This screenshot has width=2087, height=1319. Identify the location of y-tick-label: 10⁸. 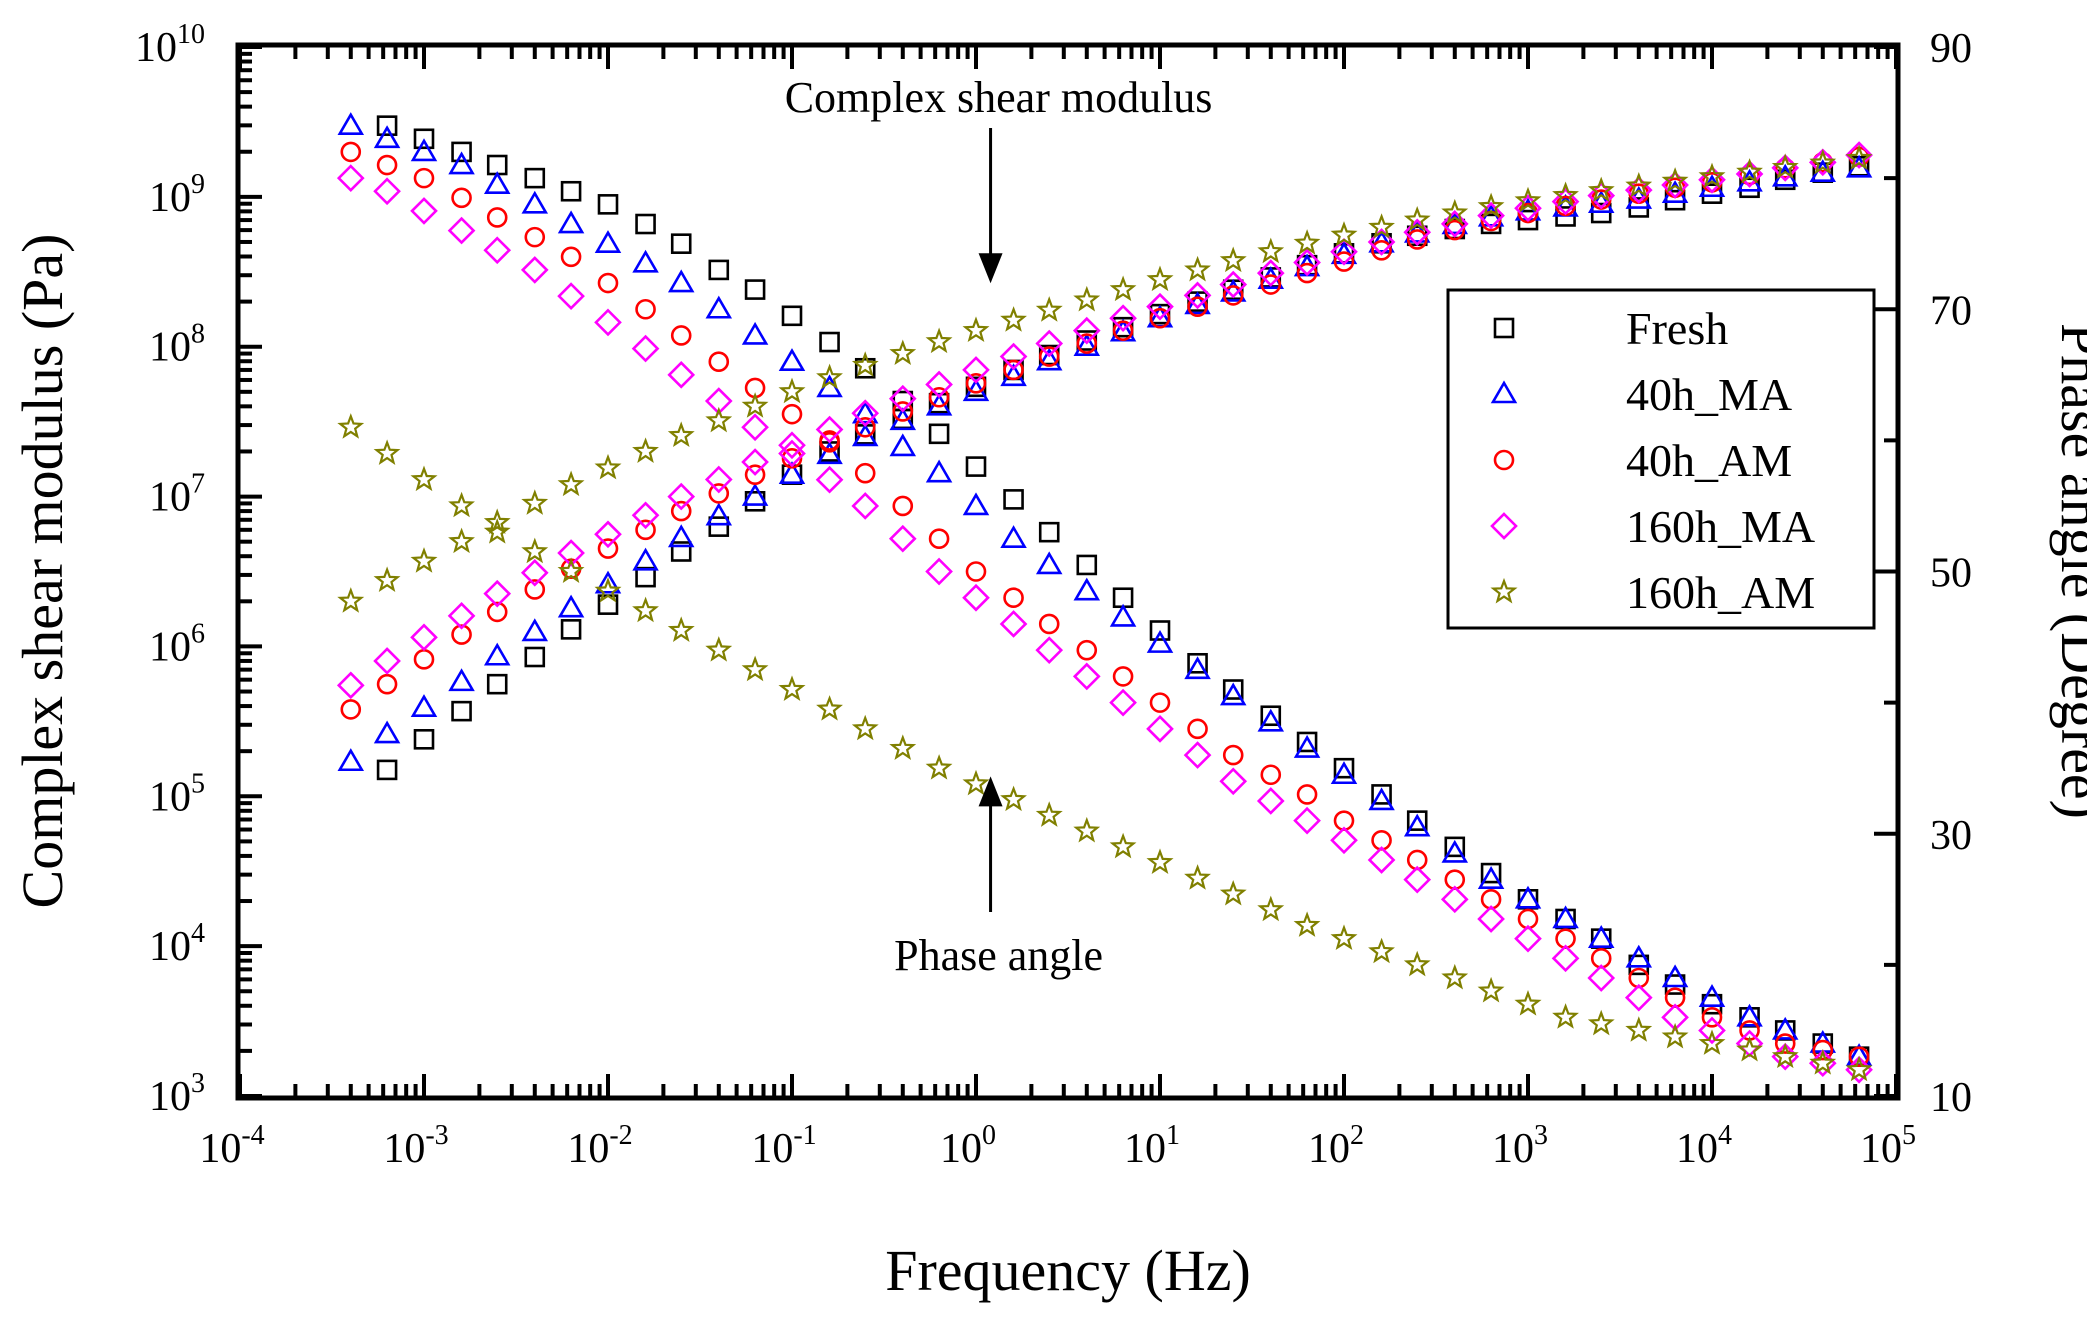
(177, 345).